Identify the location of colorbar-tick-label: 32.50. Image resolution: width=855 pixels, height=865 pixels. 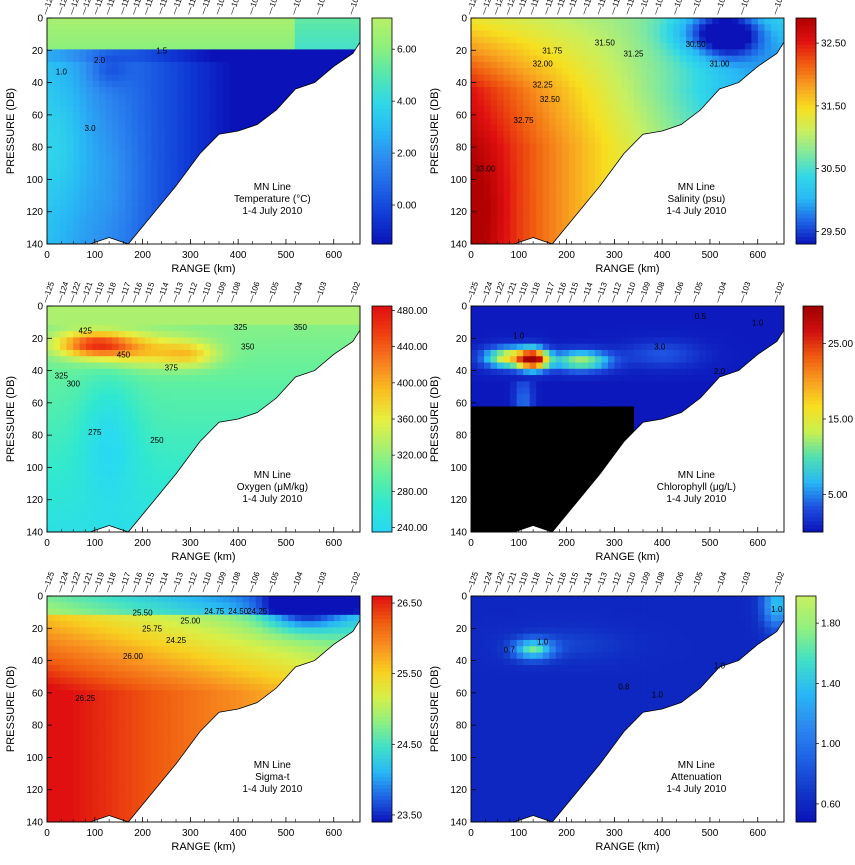
(833, 44).